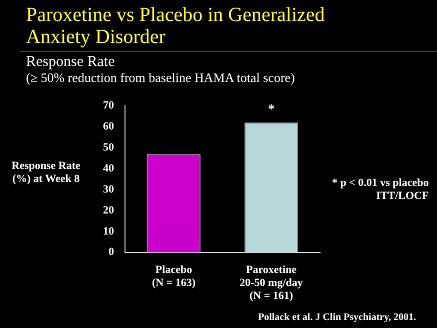 The image size is (437, 328). What do you see at coordinates (380, 190) in the screenshot?
I see `text: * p < 0.01 vs placebo ITT/LOCF` at bounding box center [380, 190].